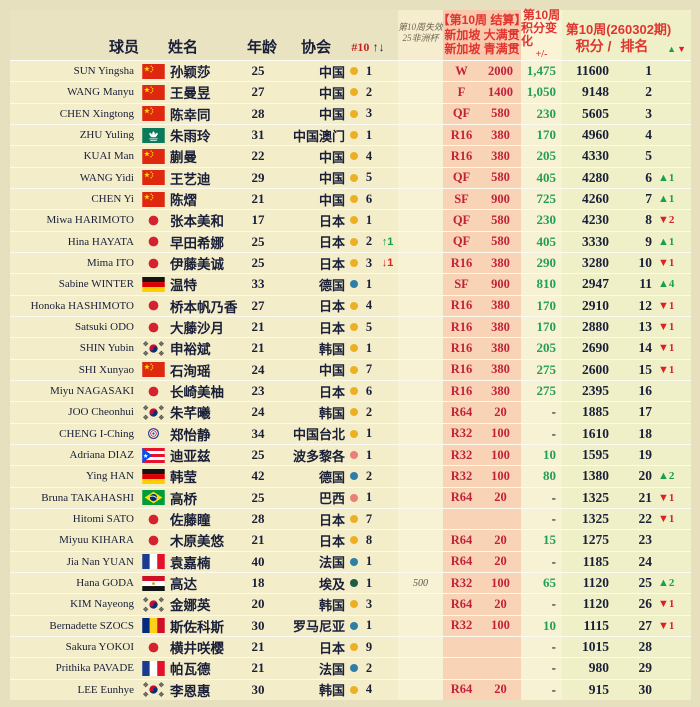 The width and height of the screenshot is (700, 707). I want to click on total-points: 9148, so click(588, 92).